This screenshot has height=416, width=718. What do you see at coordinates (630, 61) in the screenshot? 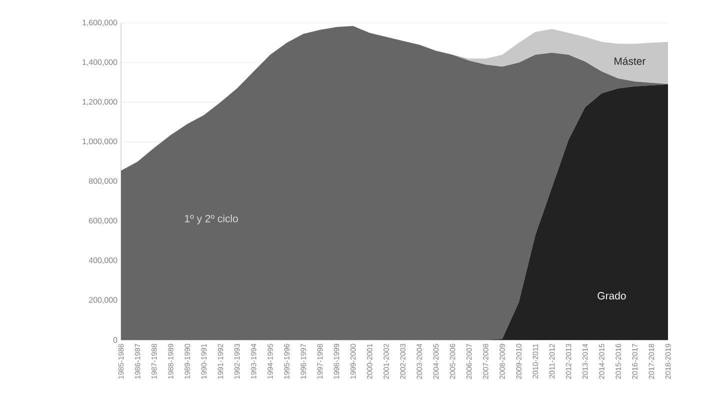
I see `series-label: Máster` at bounding box center [630, 61].